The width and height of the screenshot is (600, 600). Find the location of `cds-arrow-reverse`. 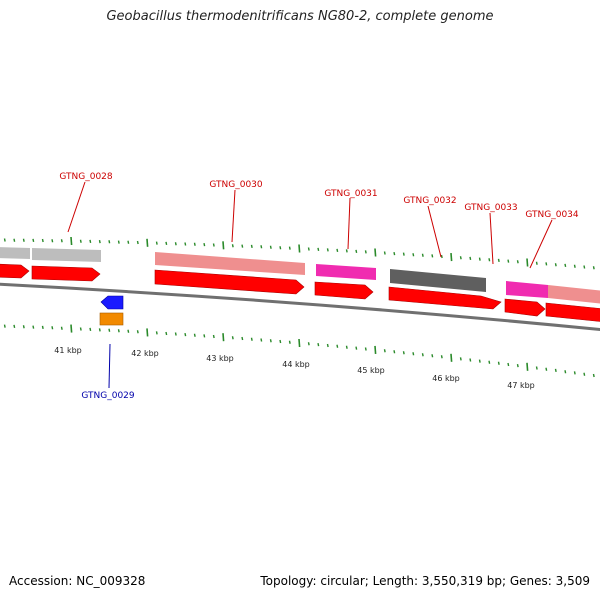

cds-arrow-reverse is located at coordinates (112, 302).